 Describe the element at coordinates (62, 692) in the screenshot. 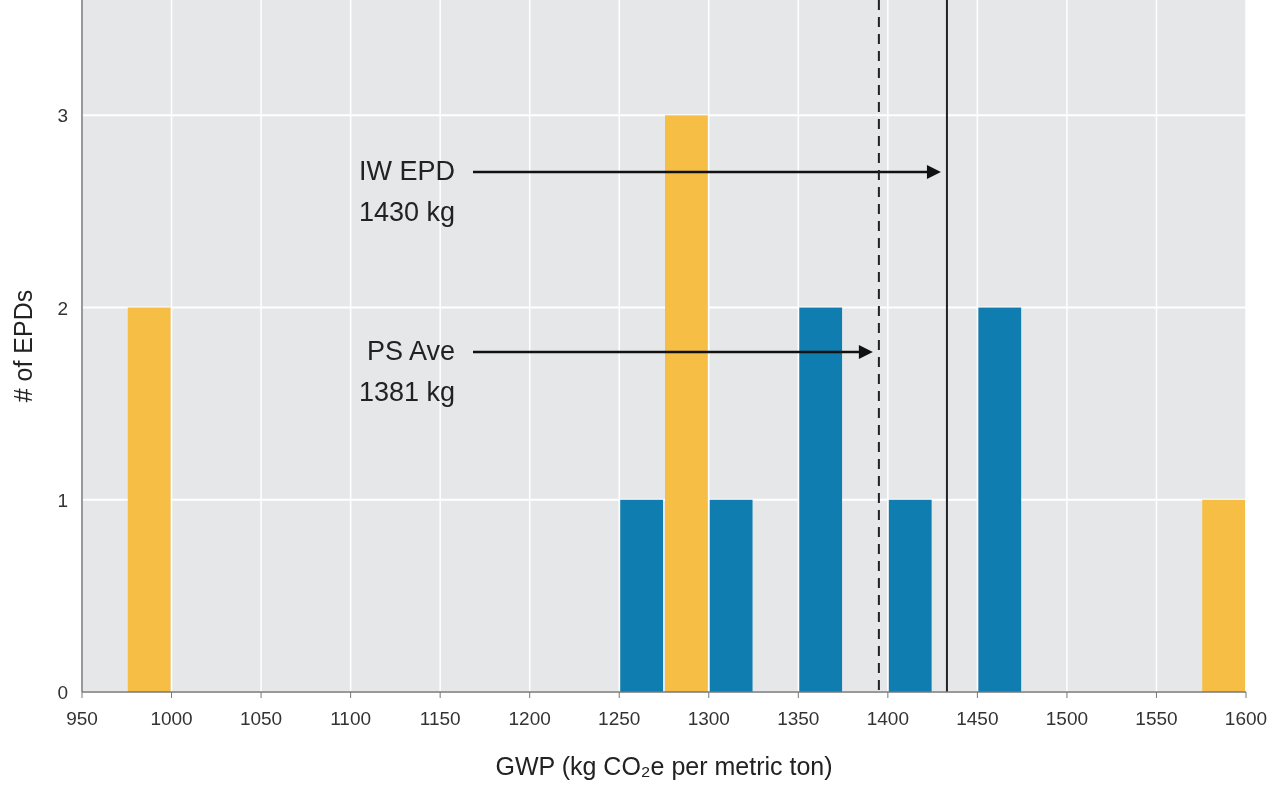

I see `y-tick-label: 0` at that location.